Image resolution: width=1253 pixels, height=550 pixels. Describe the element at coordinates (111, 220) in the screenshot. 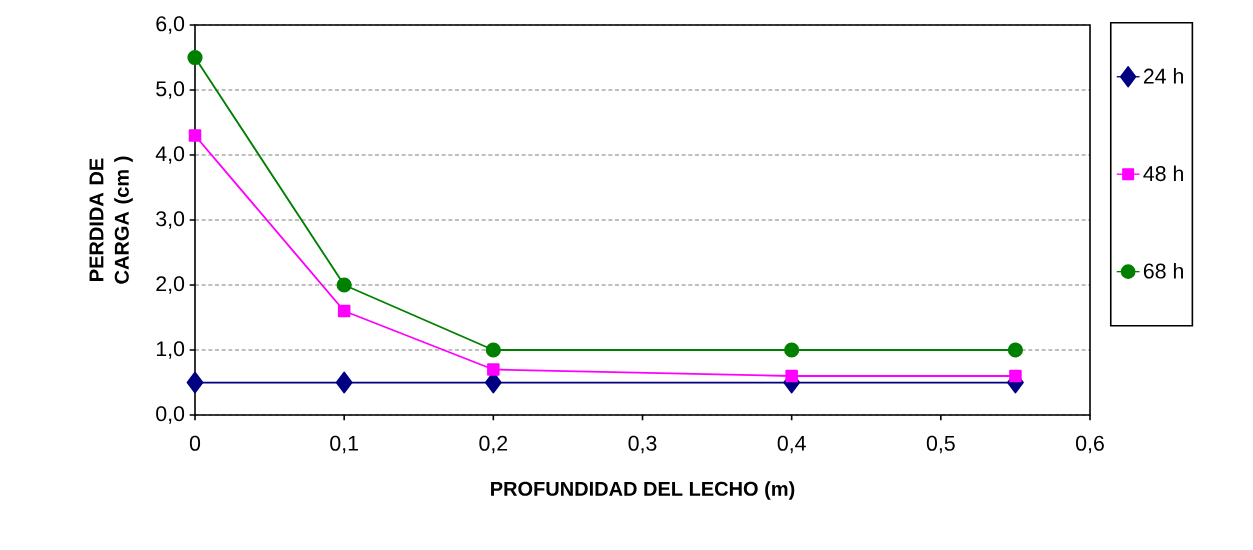

I see `y-axis-title: PERDIDA DE CARGA (cm )` at that location.